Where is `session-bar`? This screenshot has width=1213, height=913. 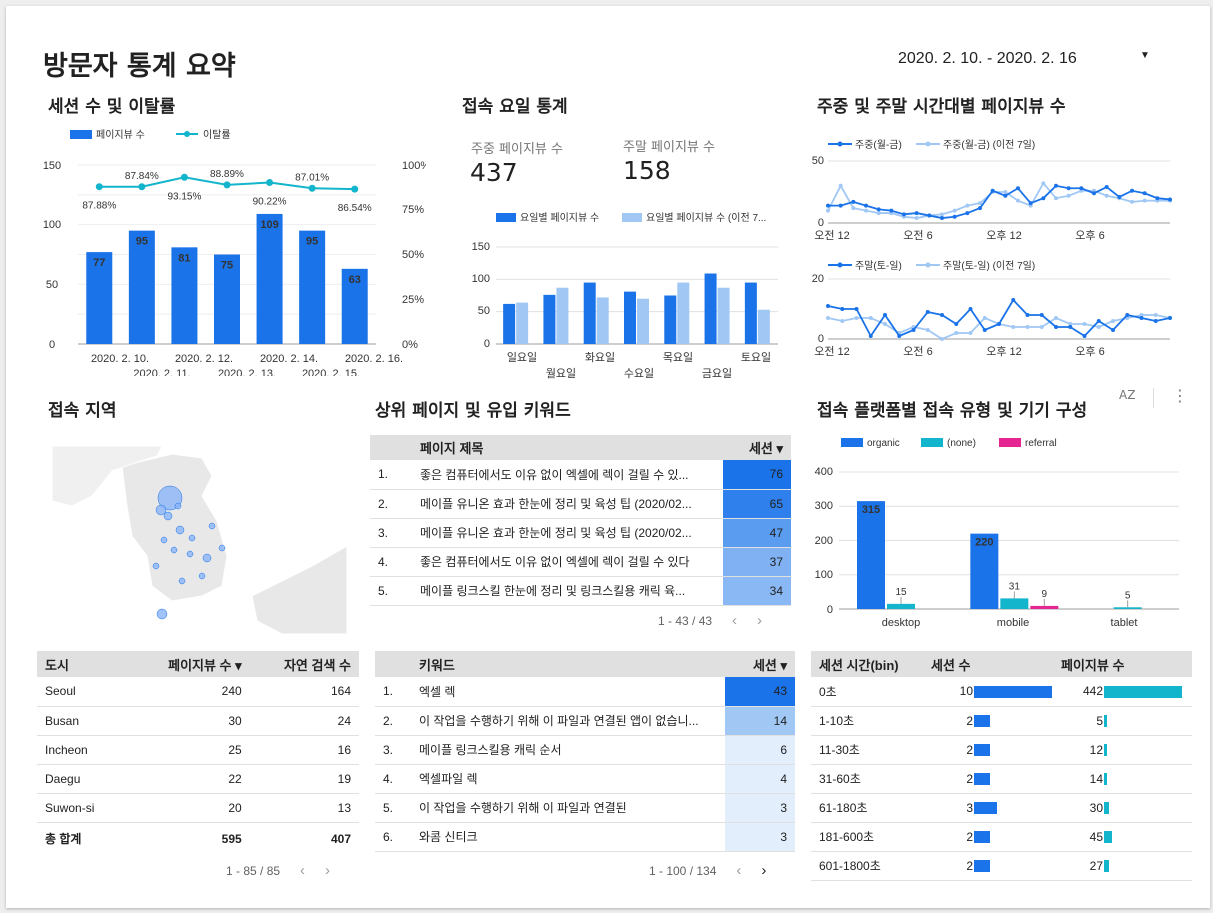
session-bar is located at coordinates (985, 808).